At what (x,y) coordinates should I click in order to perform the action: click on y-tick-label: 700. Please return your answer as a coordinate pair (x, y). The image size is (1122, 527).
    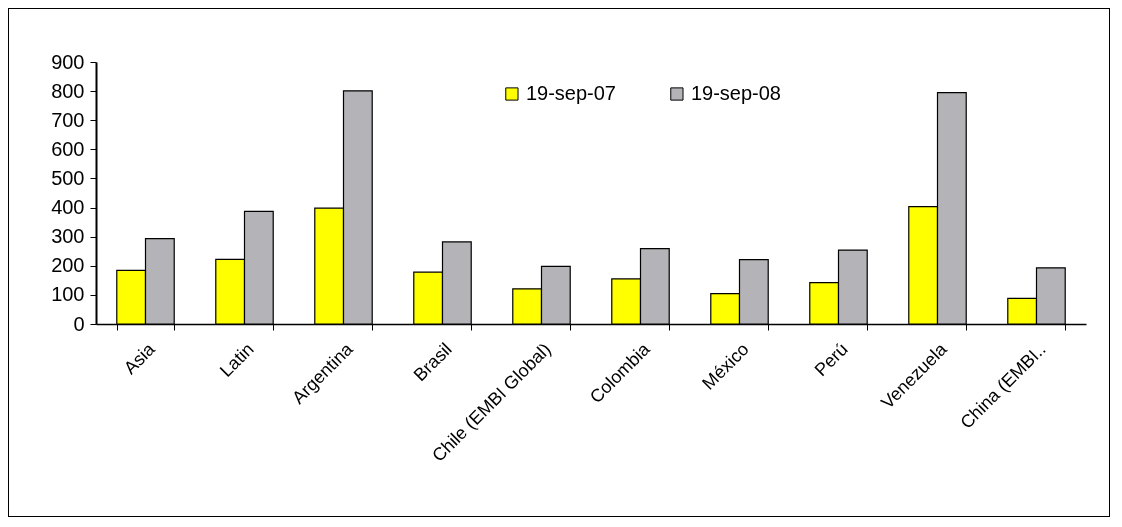
    Looking at the image, I should click on (68, 119).